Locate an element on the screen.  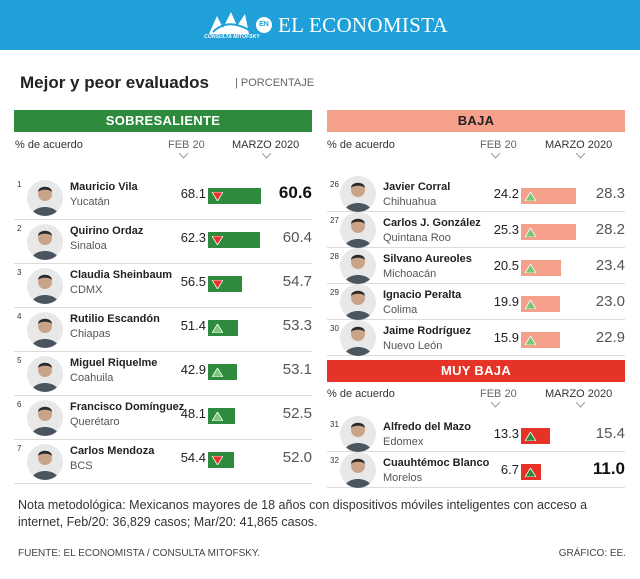
state-name: Morelos is located at coordinates (403, 478).